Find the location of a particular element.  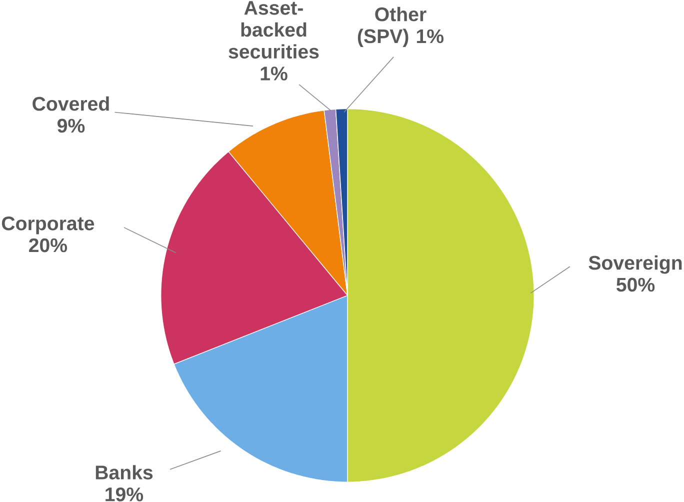

data-label: 50% is located at coordinates (635, 285).